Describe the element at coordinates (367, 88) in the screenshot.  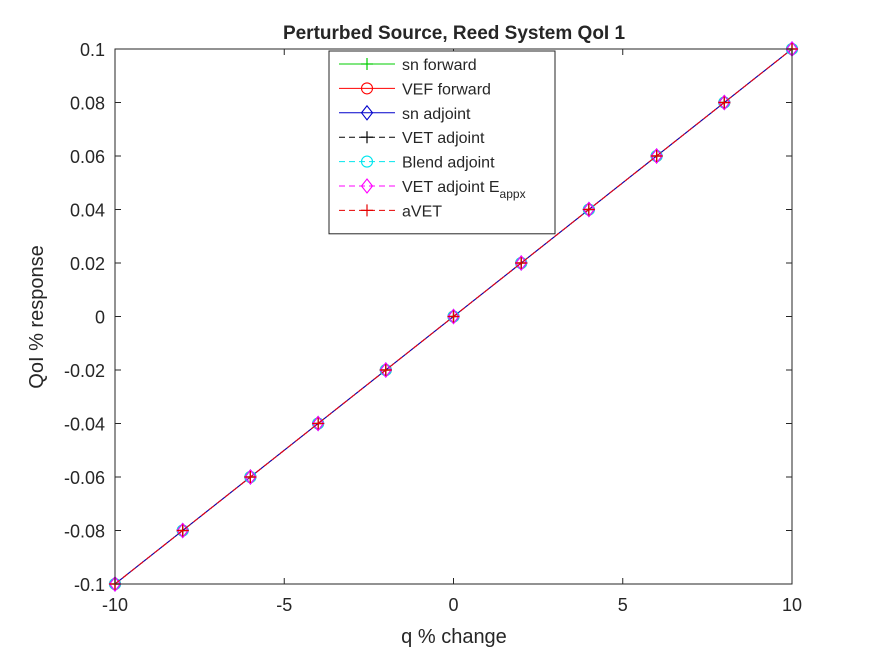
I see `legend-marker-vef-forward` at that location.